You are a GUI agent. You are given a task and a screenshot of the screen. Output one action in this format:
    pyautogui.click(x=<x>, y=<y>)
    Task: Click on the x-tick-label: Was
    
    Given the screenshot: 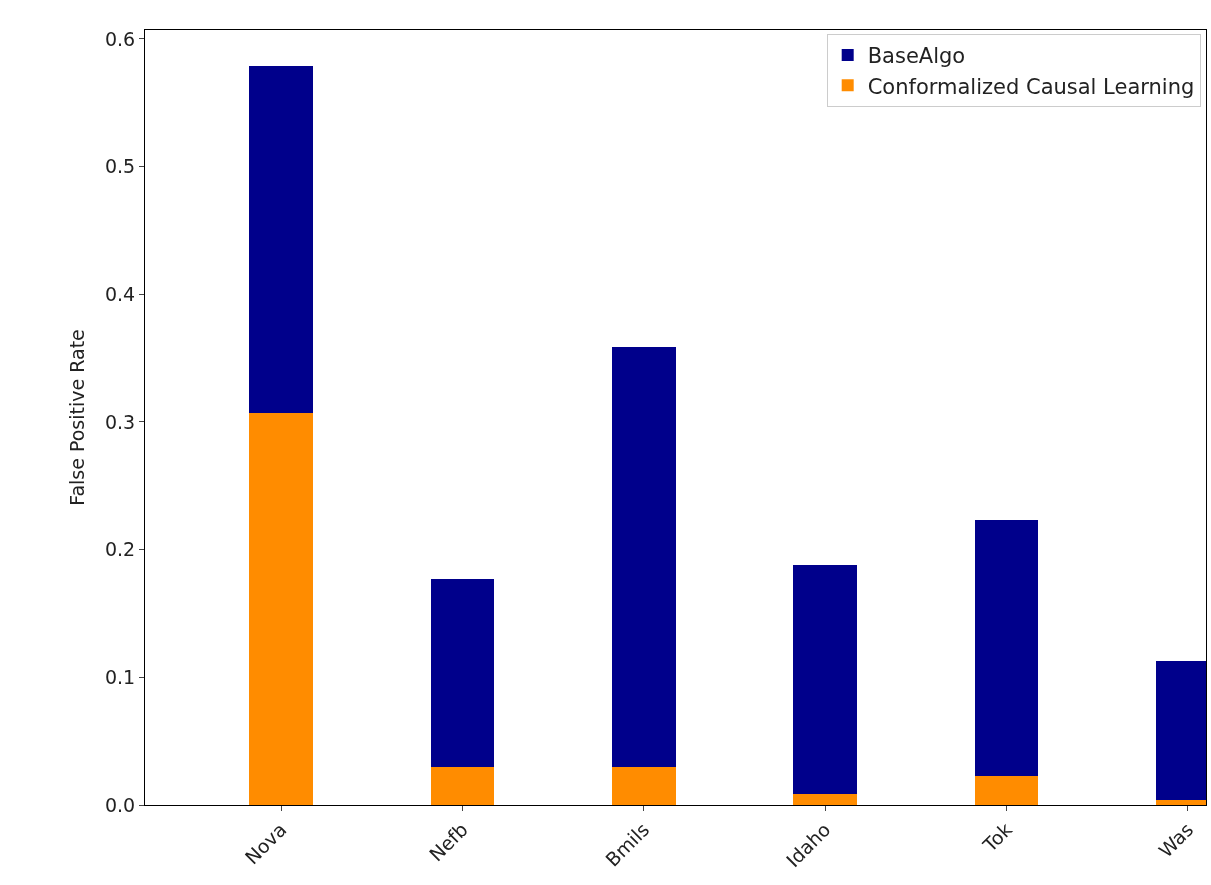 What is the action you would take?
    pyautogui.click(x=1176, y=840)
    